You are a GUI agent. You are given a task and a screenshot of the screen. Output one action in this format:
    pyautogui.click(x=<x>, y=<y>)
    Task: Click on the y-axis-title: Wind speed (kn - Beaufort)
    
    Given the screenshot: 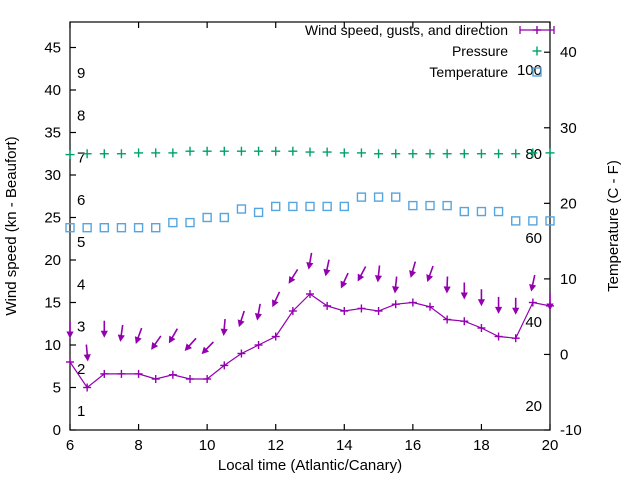 What is the action you would take?
    pyautogui.click(x=11, y=225)
    